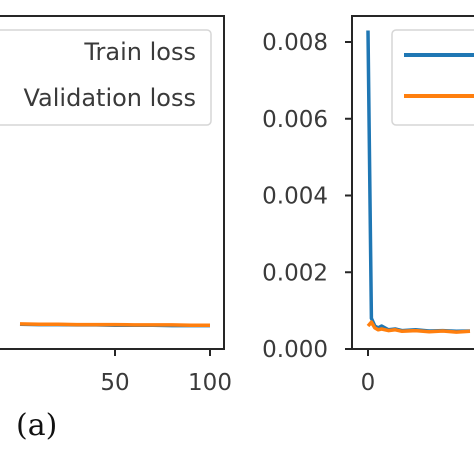  I want to click on left-x-tick-label-0: 50, so click(114, 383).